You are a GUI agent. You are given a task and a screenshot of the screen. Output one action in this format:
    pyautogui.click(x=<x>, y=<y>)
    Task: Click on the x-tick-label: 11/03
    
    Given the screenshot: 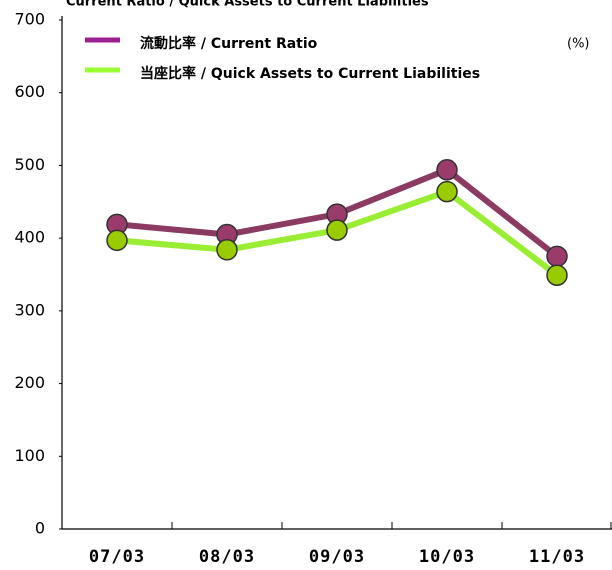 What is the action you would take?
    pyautogui.click(x=557, y=557)
    